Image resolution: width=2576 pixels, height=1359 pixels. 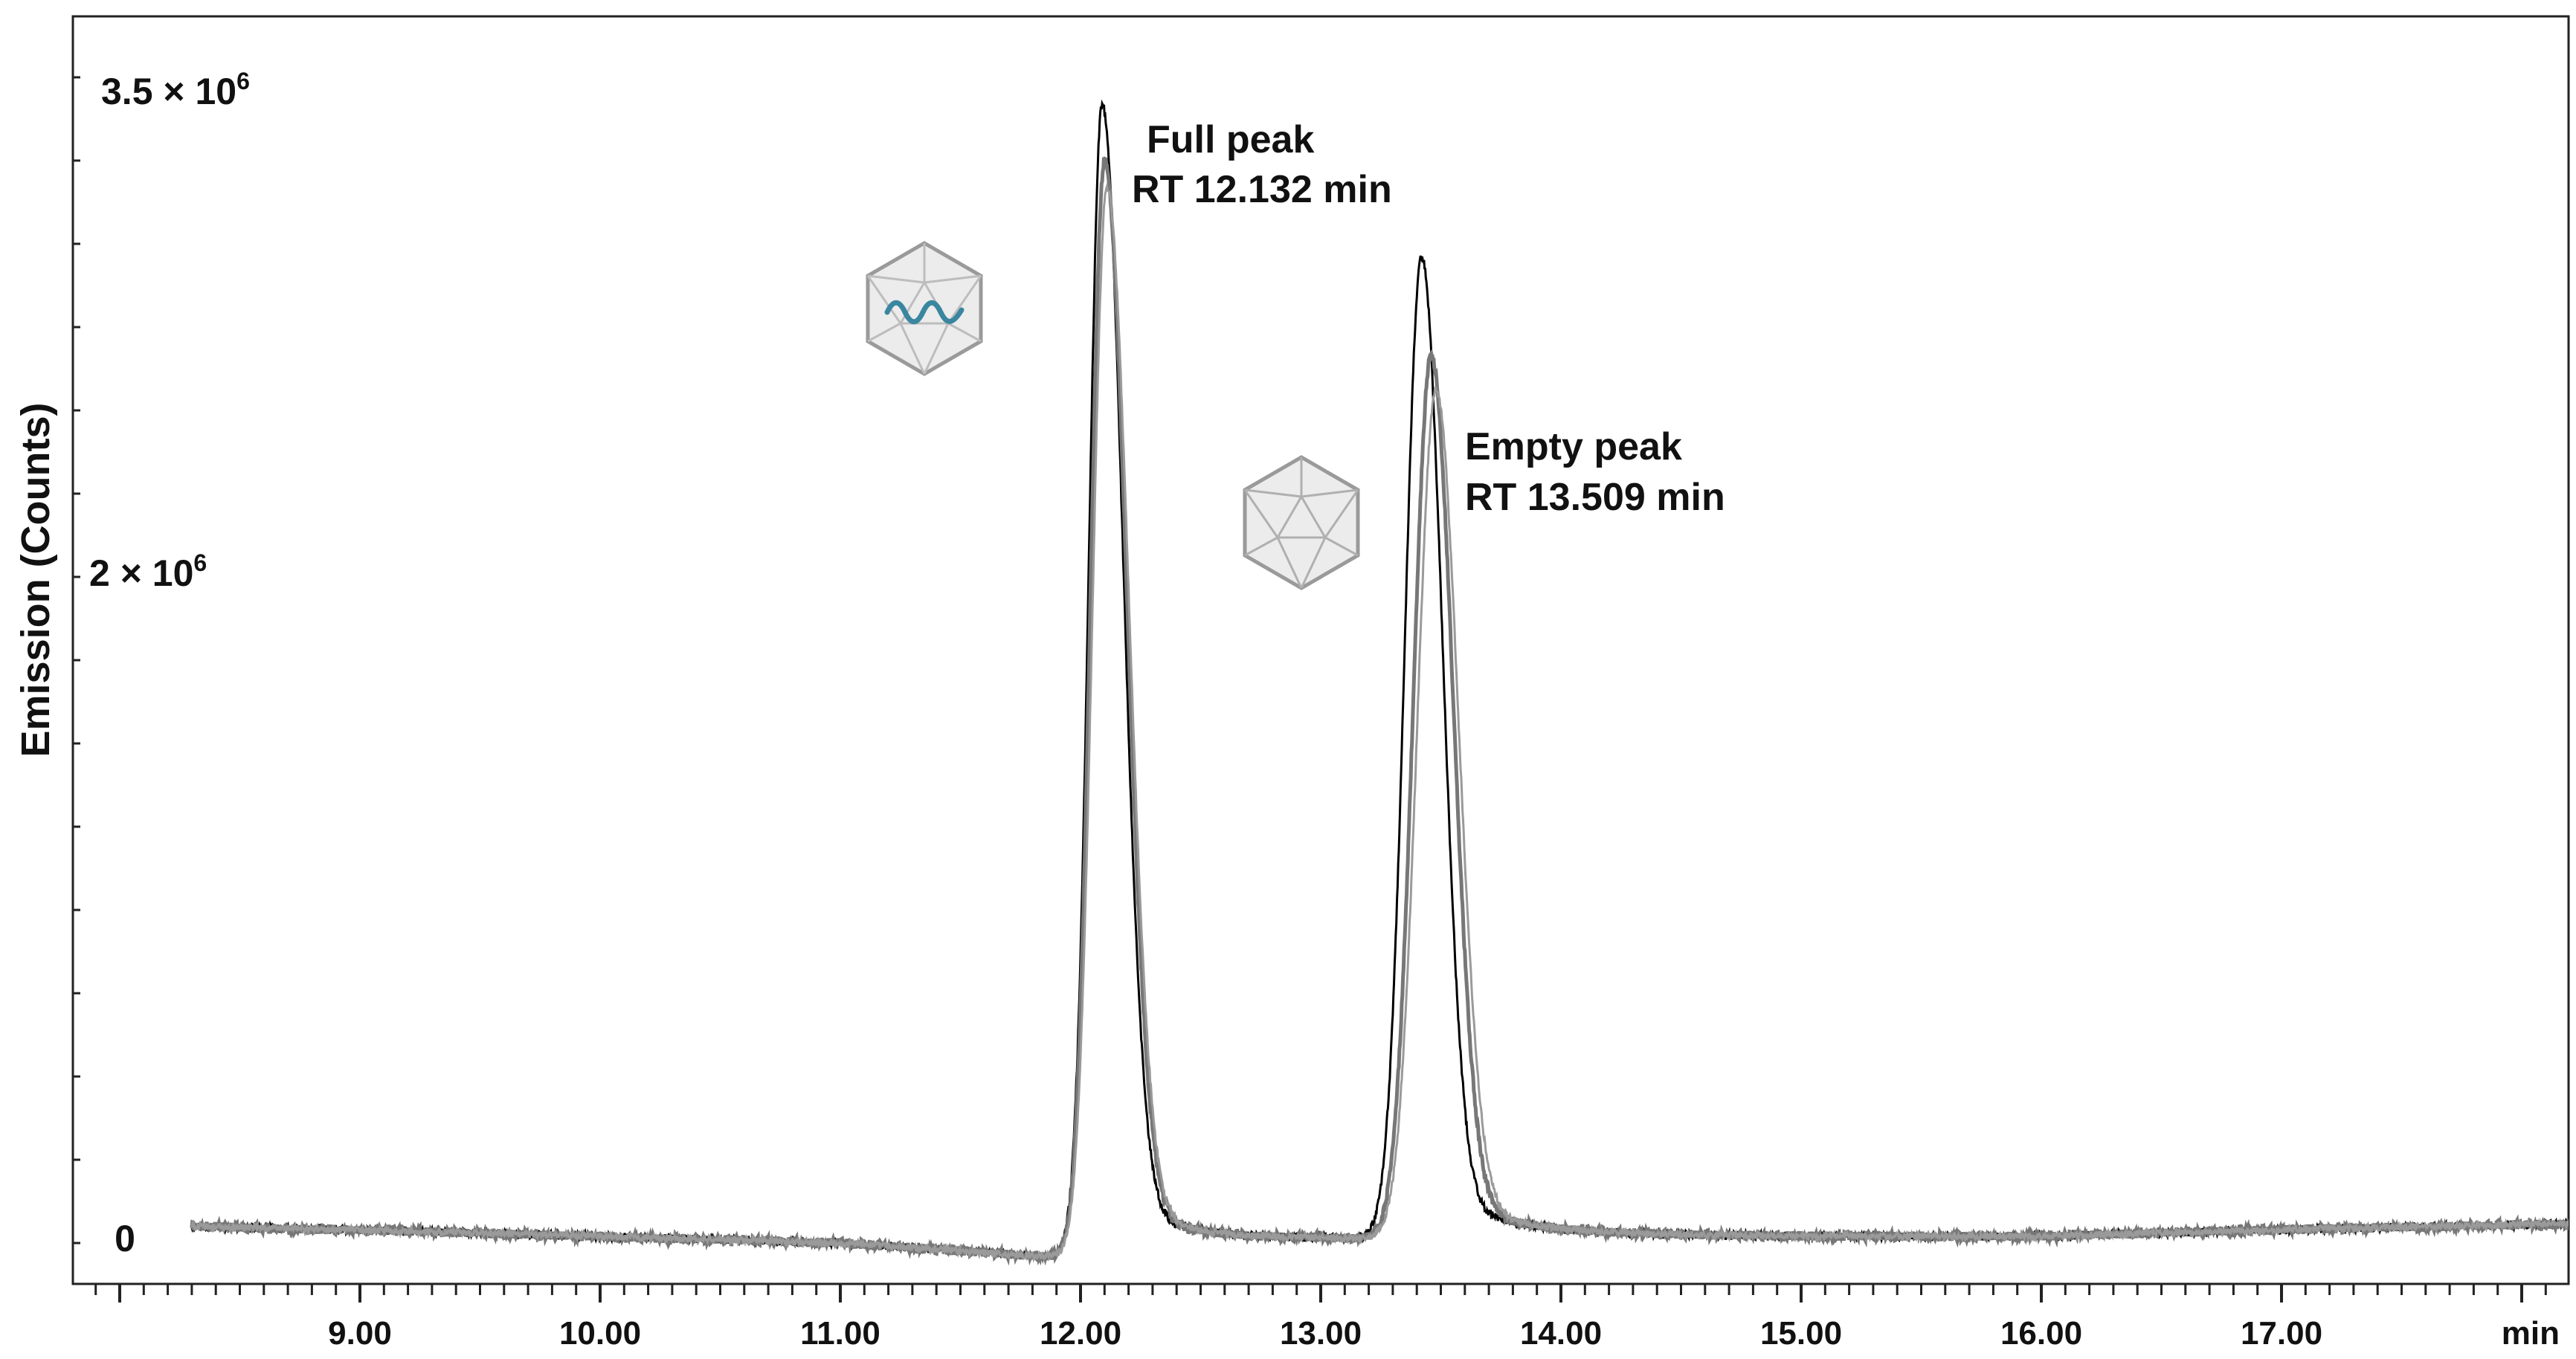 I want to click on capsid-with-genome-icon, so click(x=924, y=308).